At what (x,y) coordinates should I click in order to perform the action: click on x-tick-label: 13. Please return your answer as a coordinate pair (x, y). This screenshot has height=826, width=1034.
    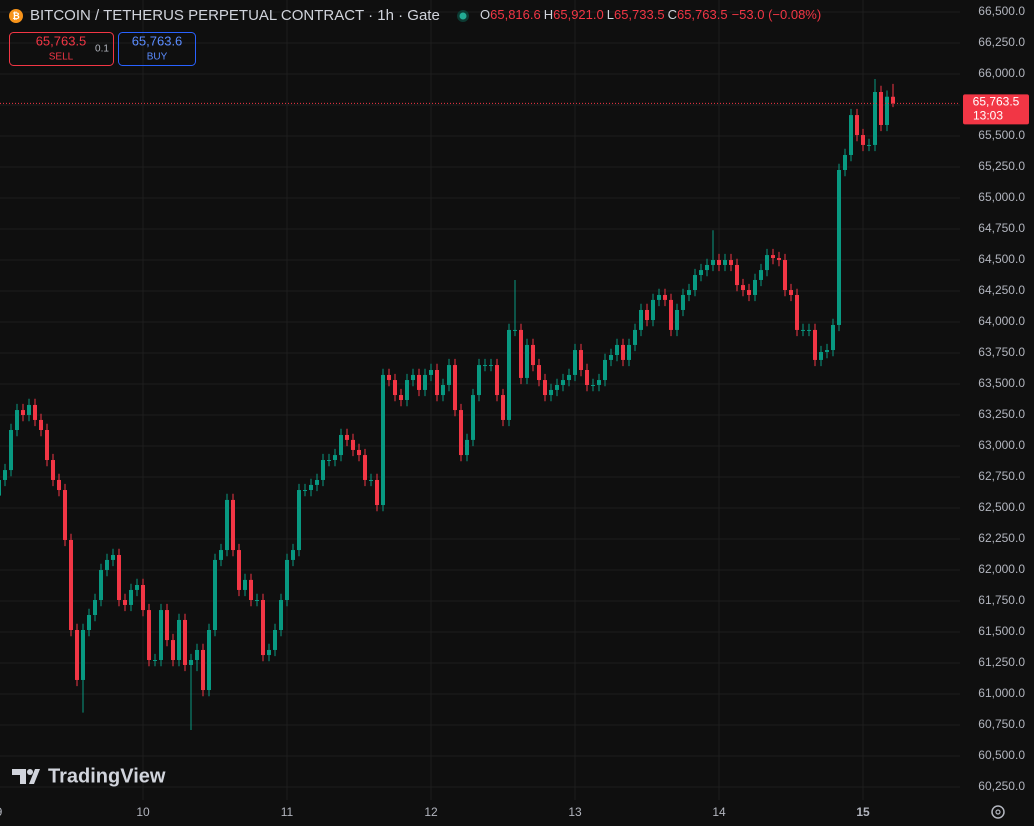
    Looking at the image, I should click on (575, 812).